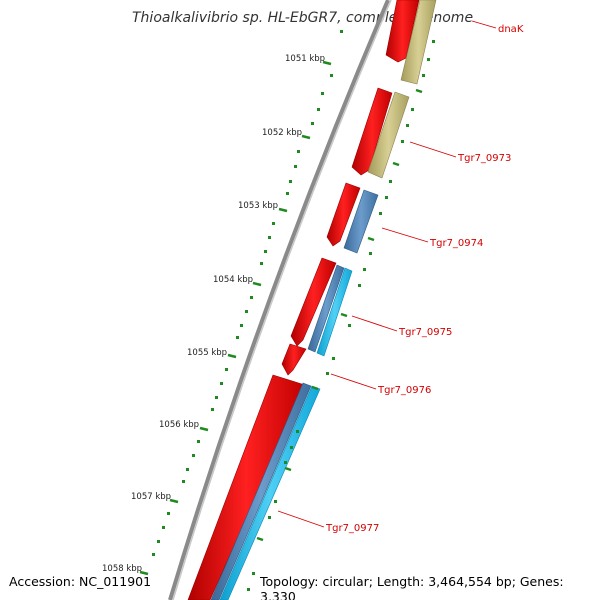 The height and width of the screenshot is (600, 600). What do you see at coordinates (425, 332) in the screenshot?
I see `gene-label-Tgr7_0975: Tgr7_0975` at bounding box center [425, 332].